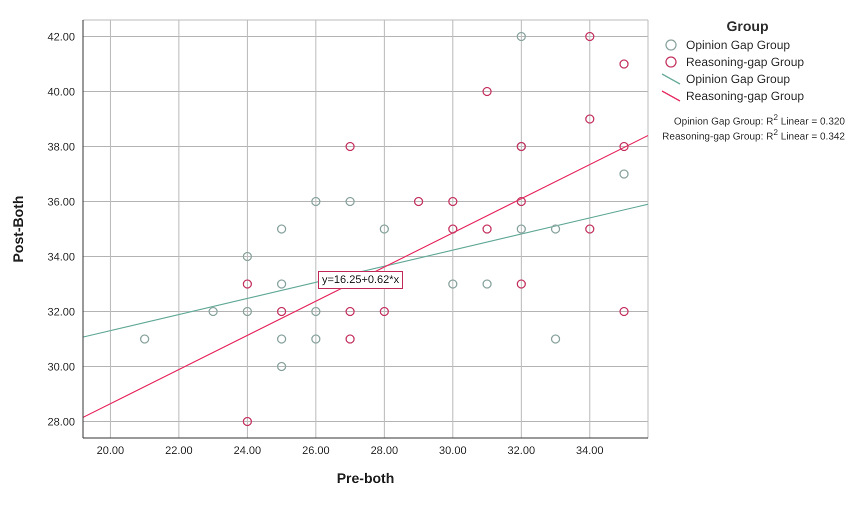  What do you see at coordinates (748, 26) in the screenshot?
I see `legend-title: Group` at bounding box center [748, 26].